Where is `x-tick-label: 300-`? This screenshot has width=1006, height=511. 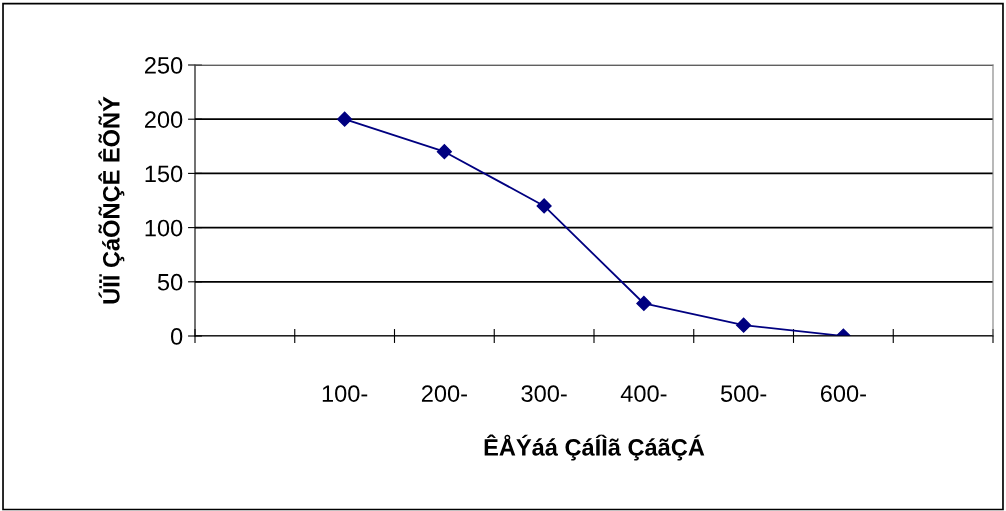
x-tick-label: 300- is located at coordinates (544, 393).